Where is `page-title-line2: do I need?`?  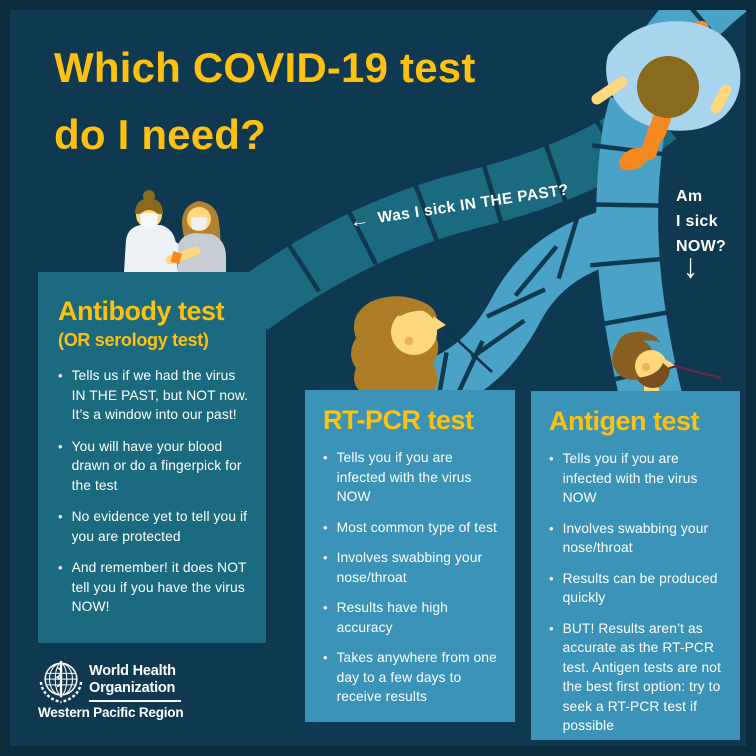 page-title-line2: do I need? is located at coordinates (160, 134).